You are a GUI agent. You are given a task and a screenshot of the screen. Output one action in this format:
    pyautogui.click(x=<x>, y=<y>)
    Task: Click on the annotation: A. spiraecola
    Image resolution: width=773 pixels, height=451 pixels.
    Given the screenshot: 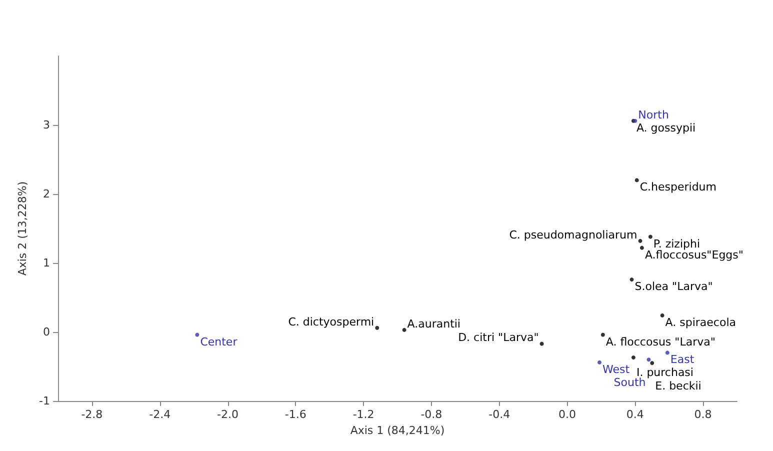 What is the action you would take?
    pyautogui.click(x=700, y=322)
    